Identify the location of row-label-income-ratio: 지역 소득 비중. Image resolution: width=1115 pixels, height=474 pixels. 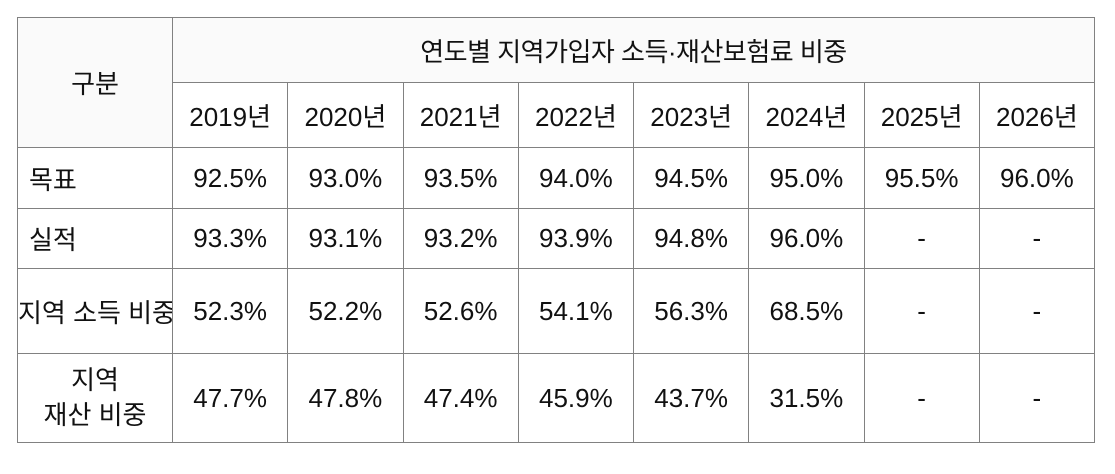
(95, 311).